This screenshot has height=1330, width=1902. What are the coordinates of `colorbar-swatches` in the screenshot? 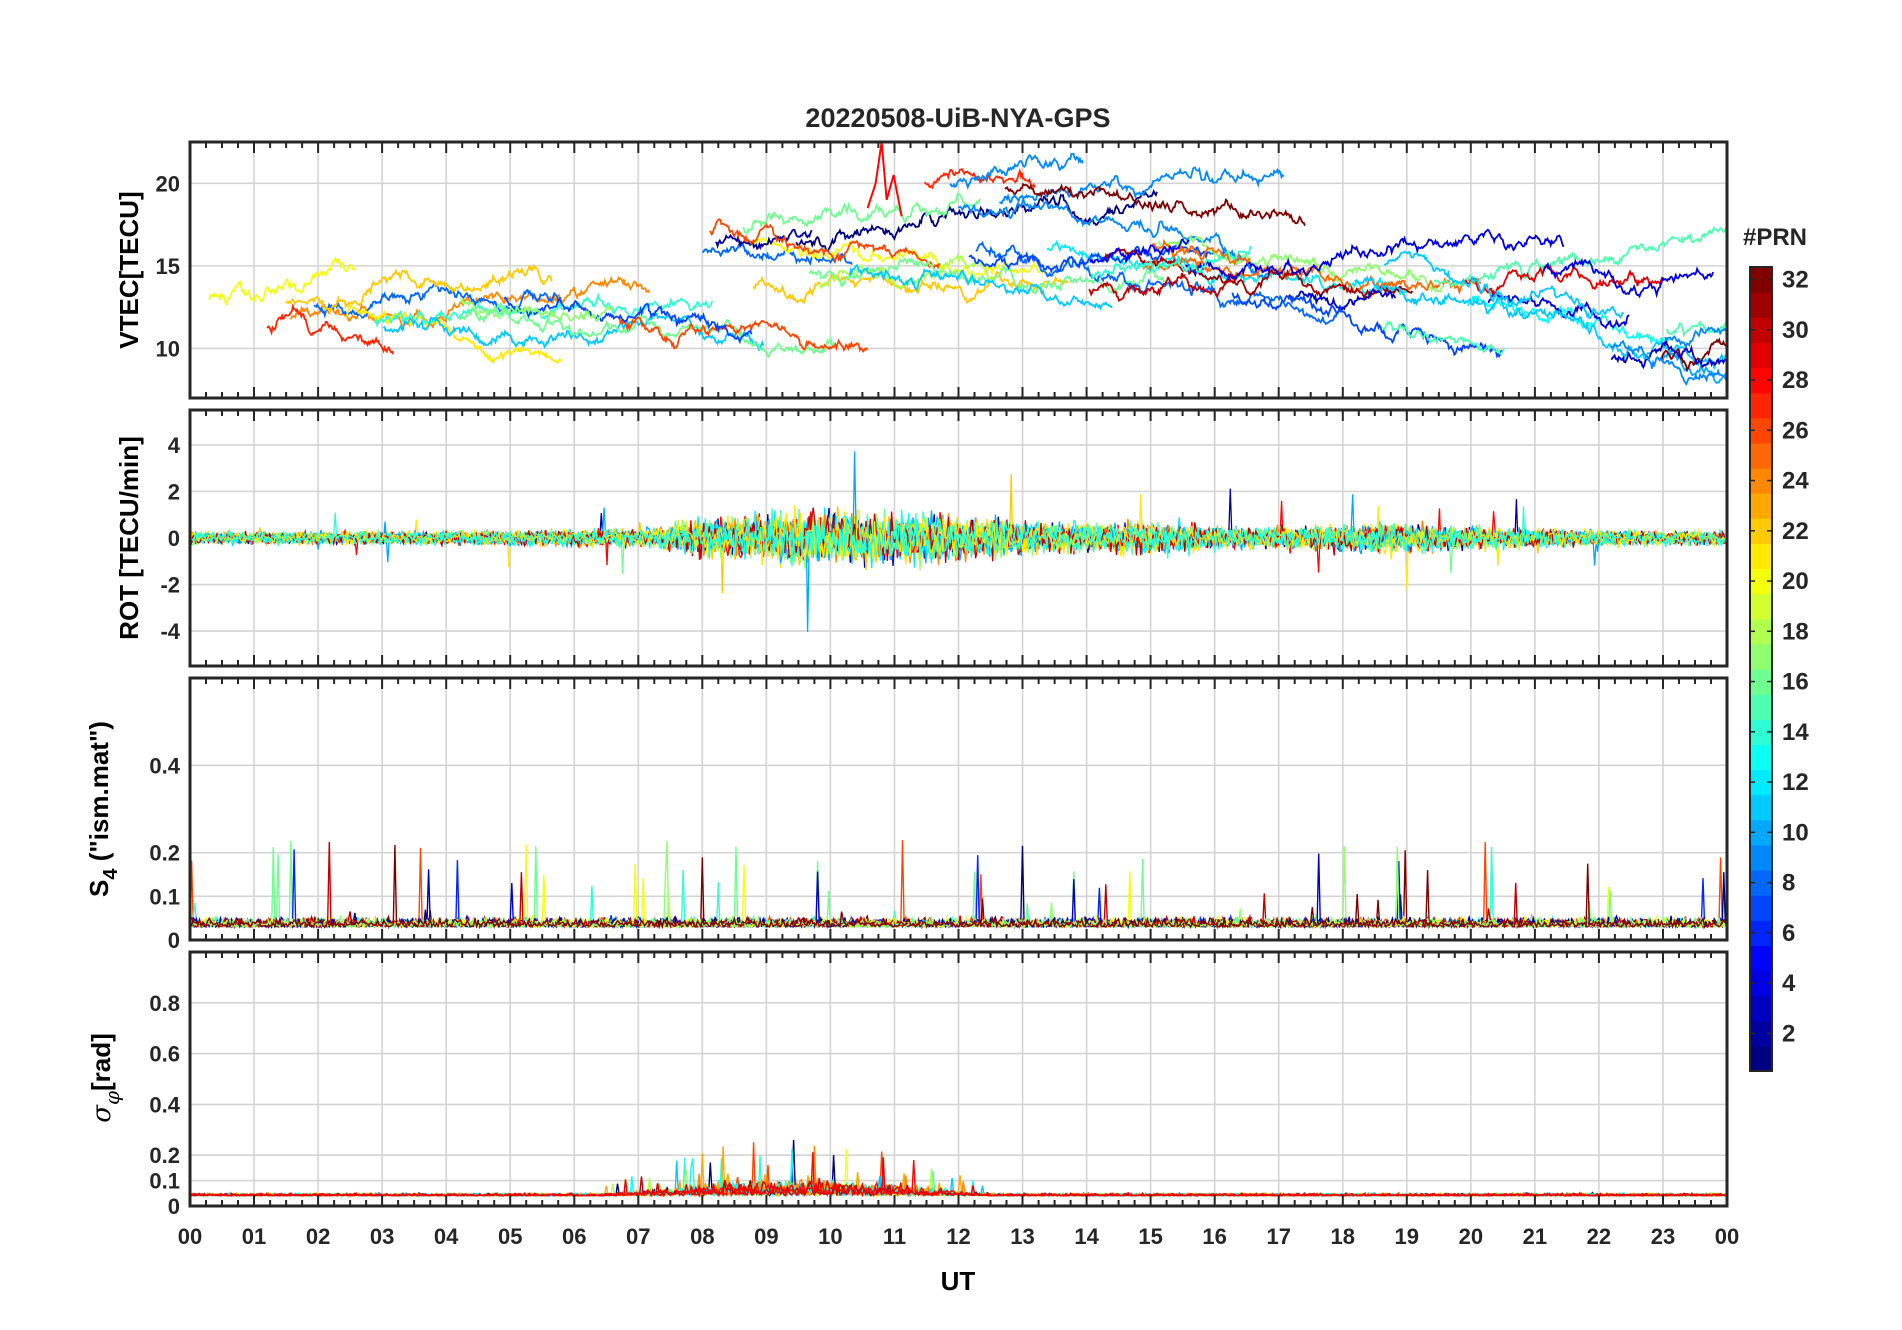 It's located at (1761, 669).